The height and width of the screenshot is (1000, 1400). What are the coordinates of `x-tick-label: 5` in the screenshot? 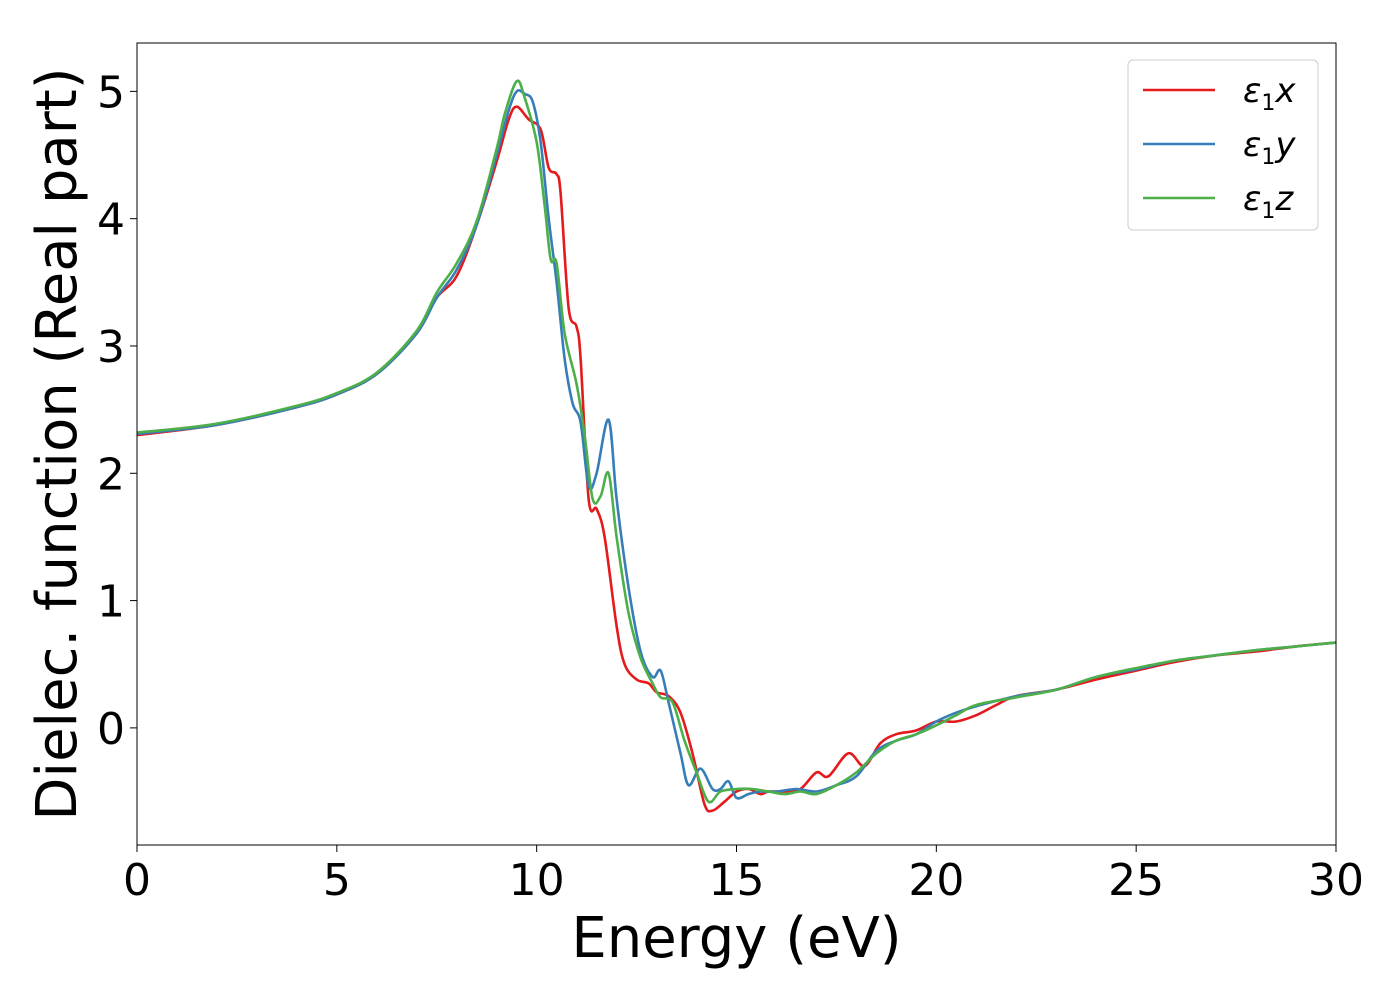 It's located at (337, 880).